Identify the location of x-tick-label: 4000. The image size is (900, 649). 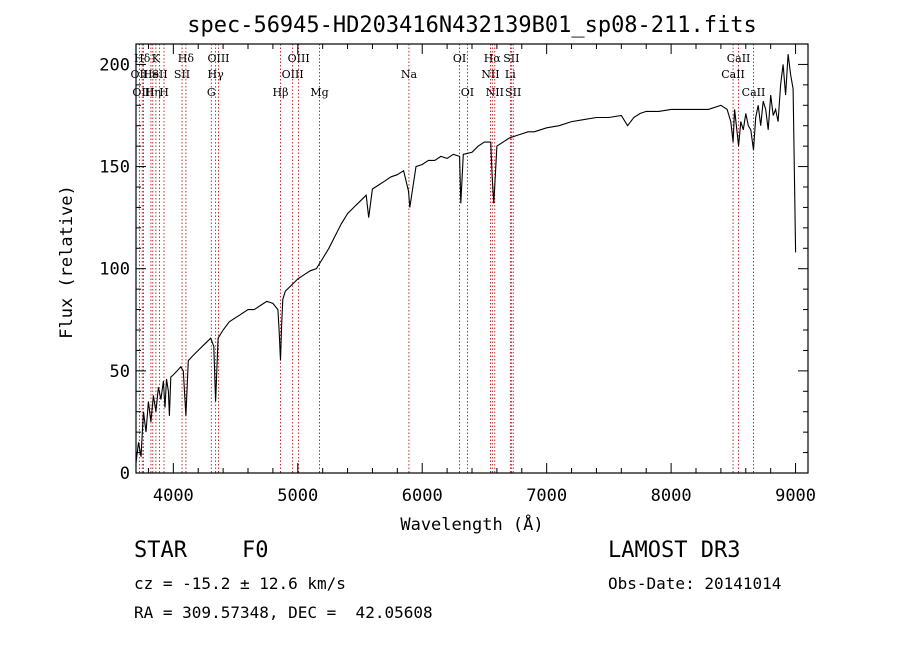
(173, 496).